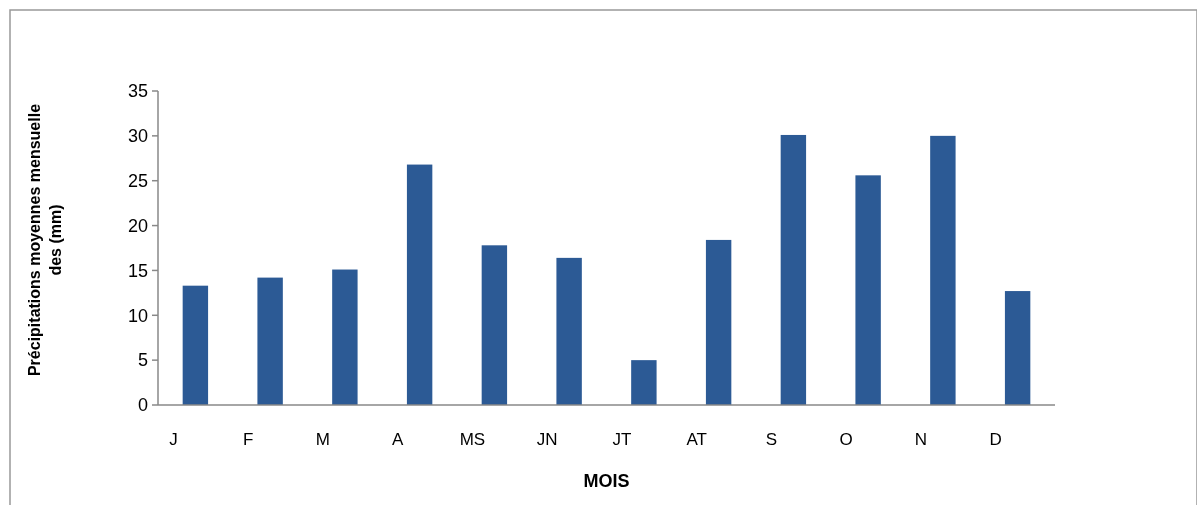  Describe the element at coordinates (173, 439) in the screenshot. I see `x-tick-label: J` at that location.